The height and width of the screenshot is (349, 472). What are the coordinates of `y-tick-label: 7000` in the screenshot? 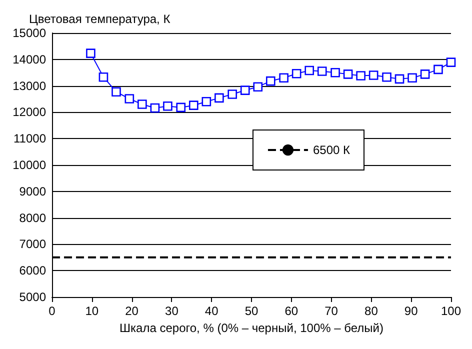 It's located at (32, 244).